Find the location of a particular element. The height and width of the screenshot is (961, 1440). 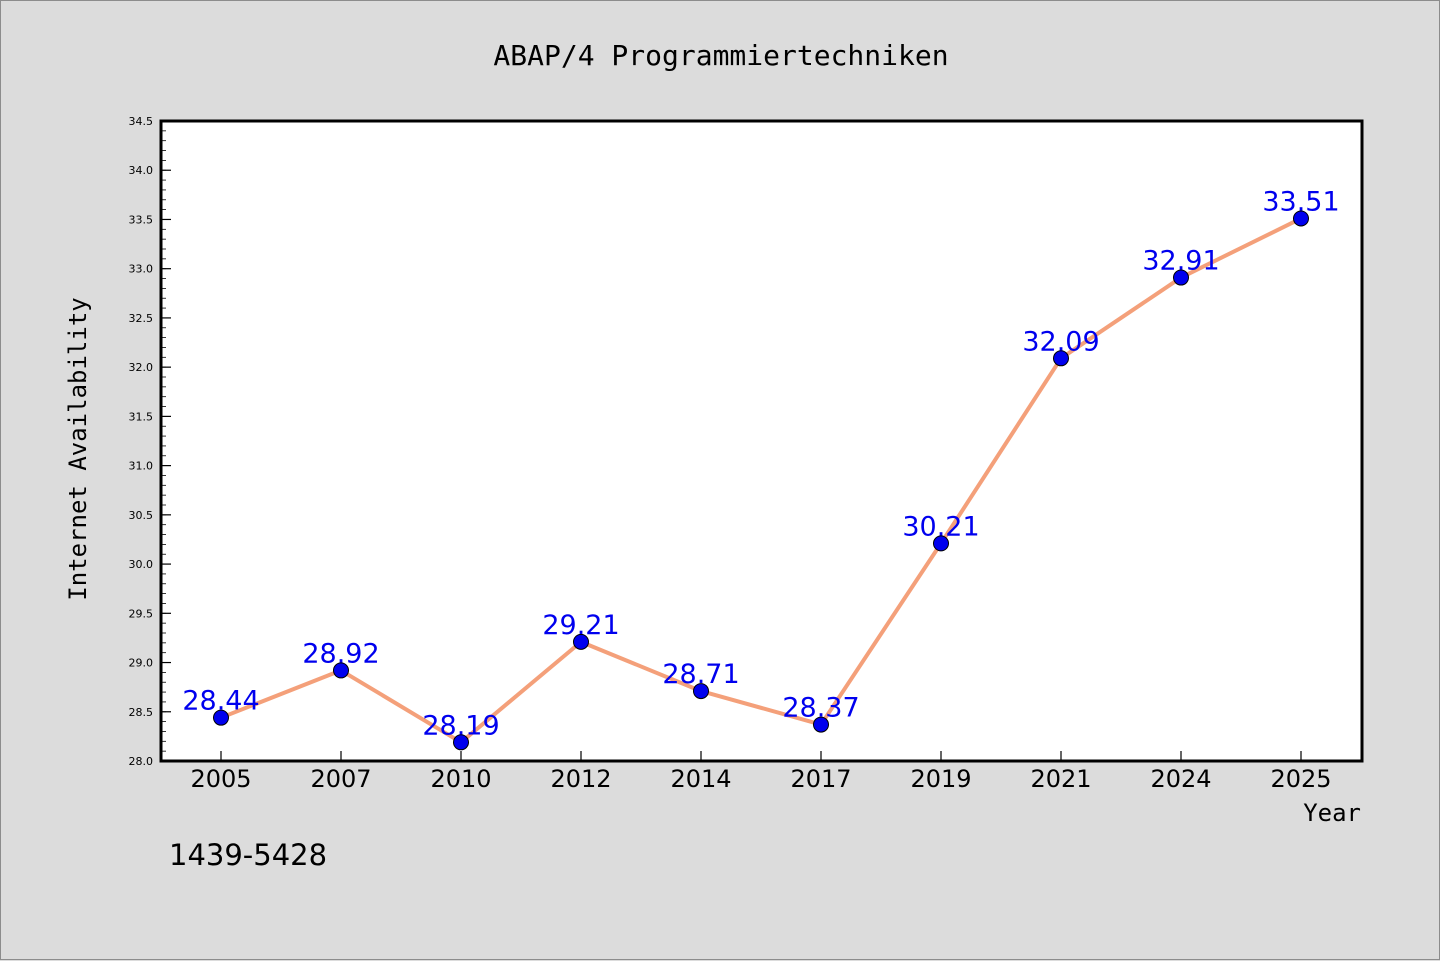

x-axis-label: Year is located at coordinates (1332, 813).